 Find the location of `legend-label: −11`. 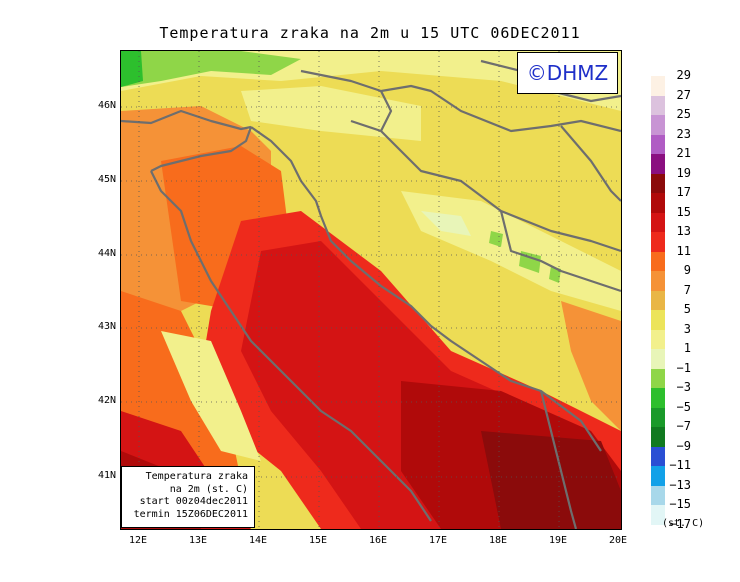

legend-label: −11 is located at coordinates (680, 465).